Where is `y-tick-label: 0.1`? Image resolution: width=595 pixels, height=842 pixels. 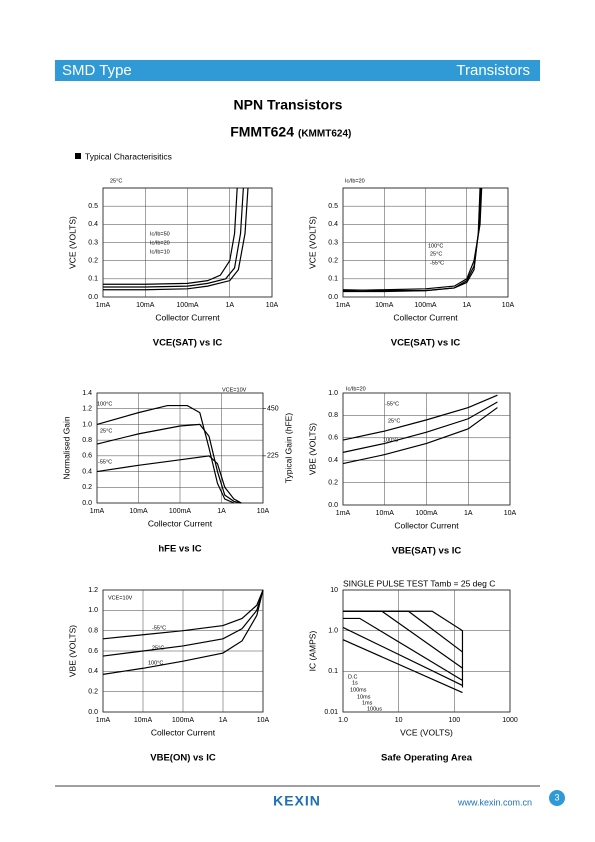 y-tick-label: 0.1 is located at coordinates (93, 279).